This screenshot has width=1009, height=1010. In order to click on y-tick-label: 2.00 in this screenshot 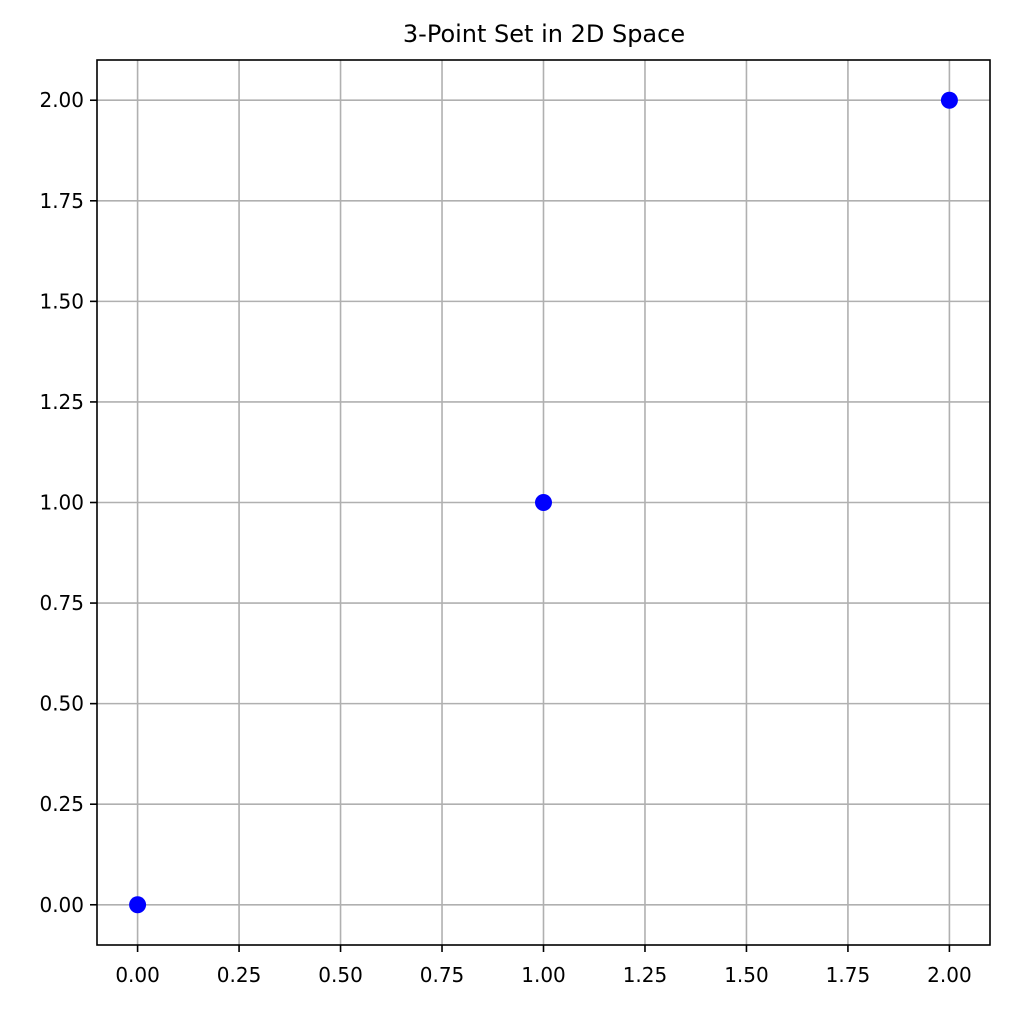, I will do `click(61, 100)`.